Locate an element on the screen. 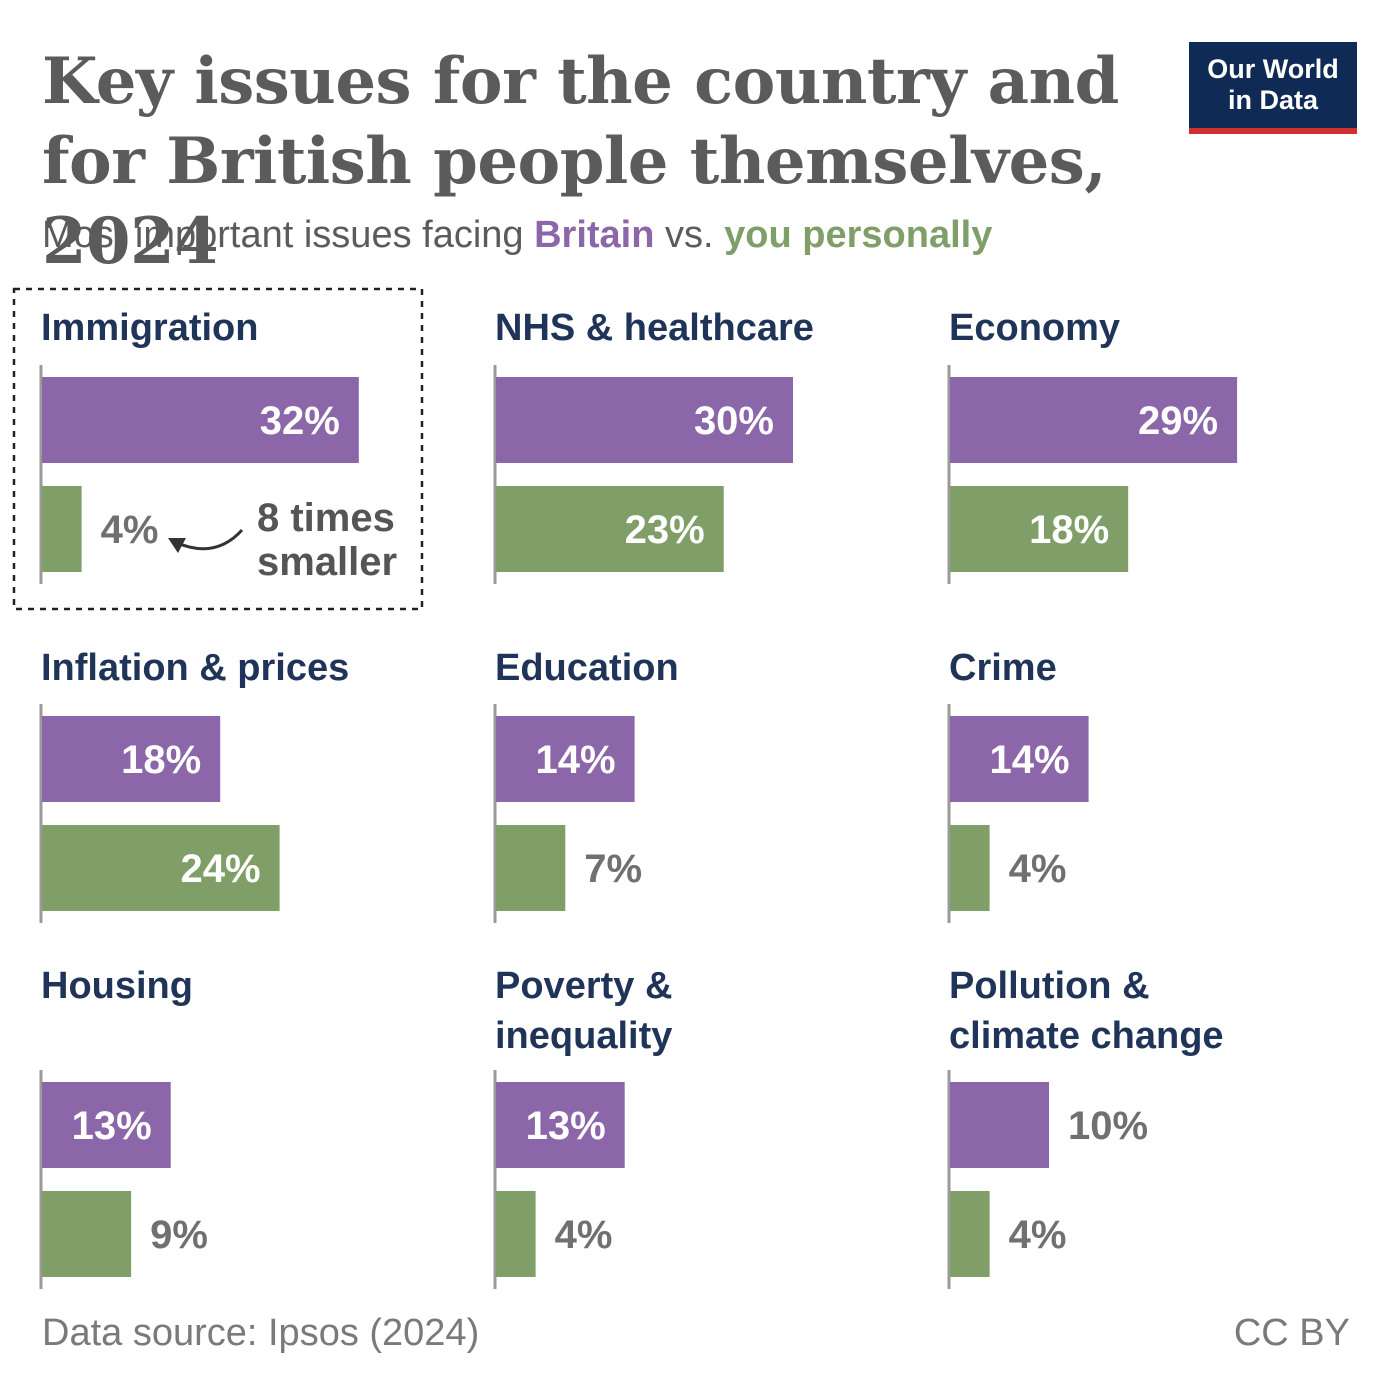  annotation-text-line: 8 times is located at coordinates (326, 518).